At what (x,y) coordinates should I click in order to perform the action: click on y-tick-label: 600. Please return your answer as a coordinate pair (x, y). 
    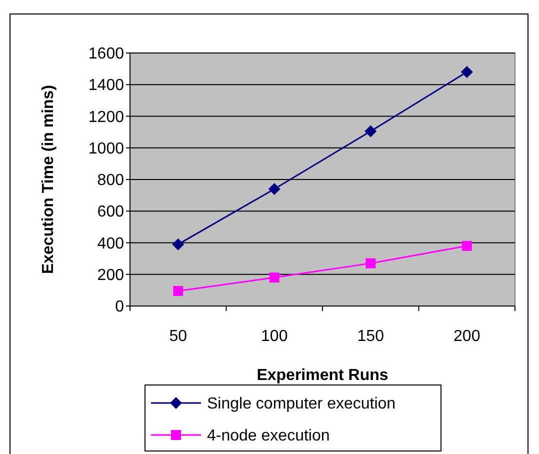
    Looking at the image, I should click on (110, 212).